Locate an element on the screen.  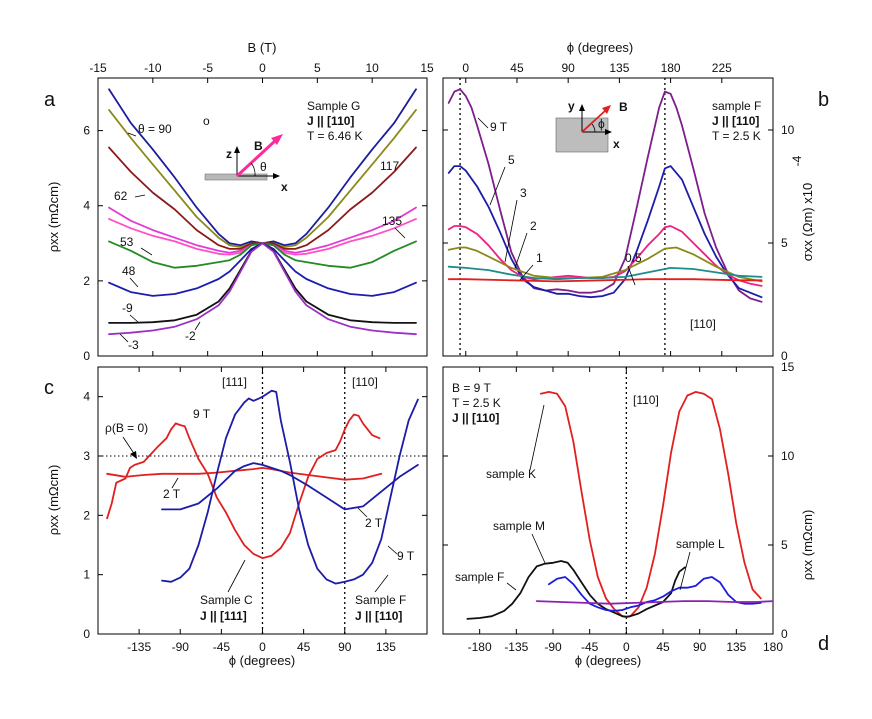
panel-a-xtick-label: 15 is located at coordinates (427, 68).